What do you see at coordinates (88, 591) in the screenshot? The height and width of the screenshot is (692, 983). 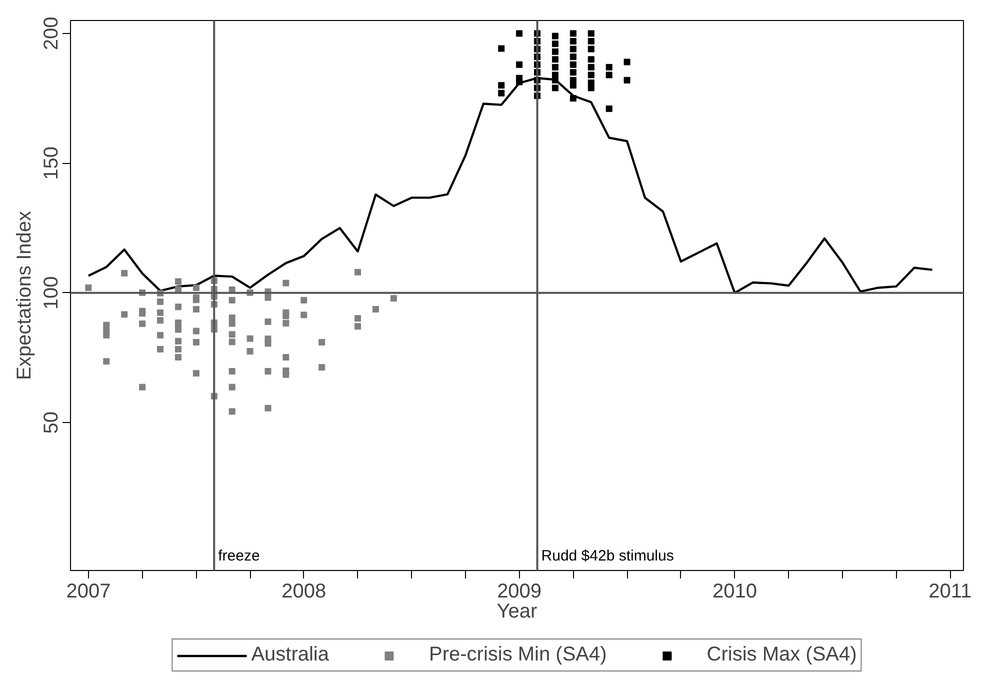 I see `x-tick-label: 2007` at bounding box center [88, 591].